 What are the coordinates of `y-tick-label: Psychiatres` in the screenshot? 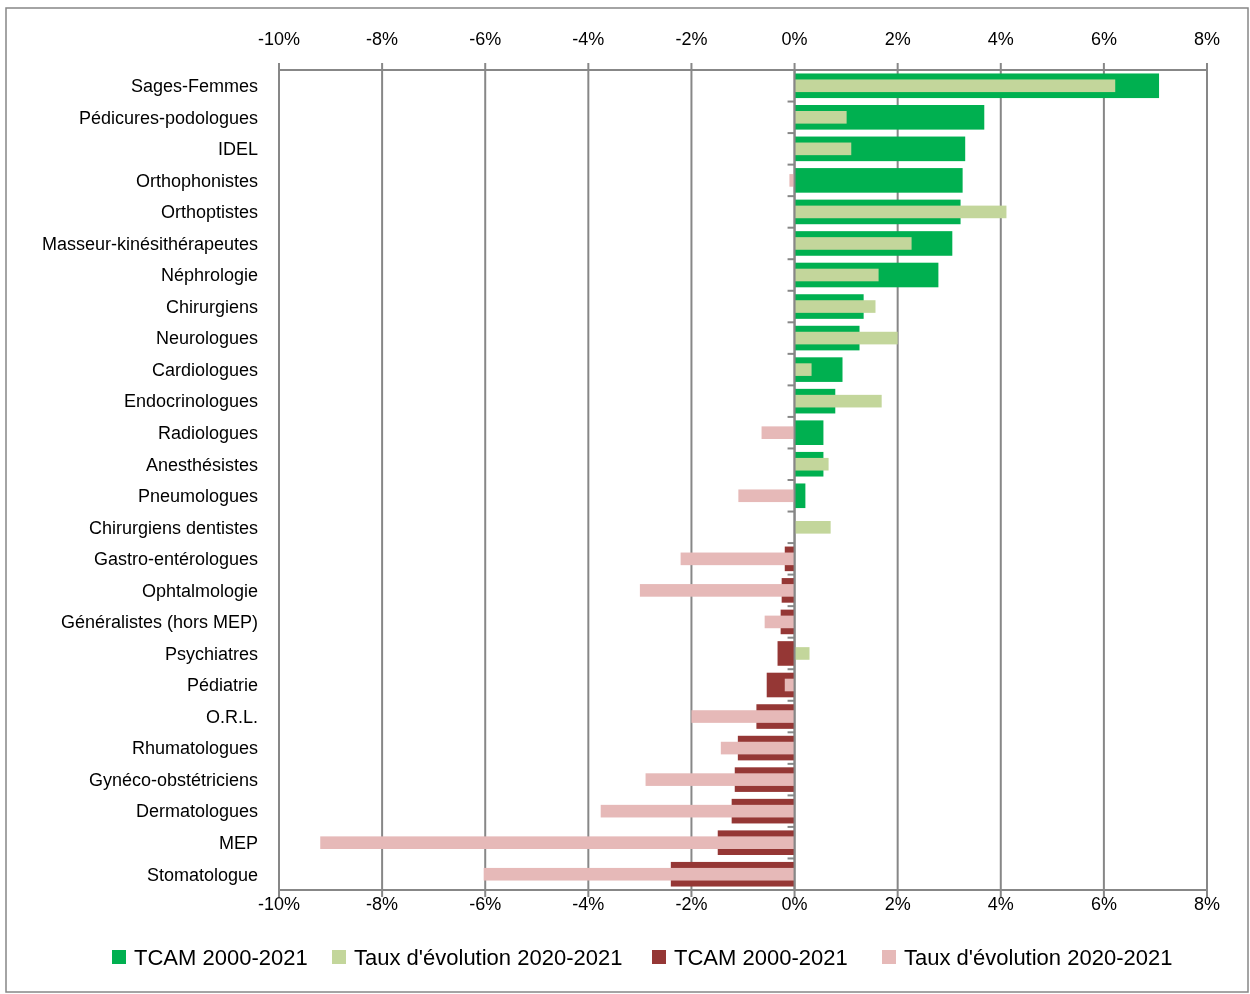 It's located at (211, 653).